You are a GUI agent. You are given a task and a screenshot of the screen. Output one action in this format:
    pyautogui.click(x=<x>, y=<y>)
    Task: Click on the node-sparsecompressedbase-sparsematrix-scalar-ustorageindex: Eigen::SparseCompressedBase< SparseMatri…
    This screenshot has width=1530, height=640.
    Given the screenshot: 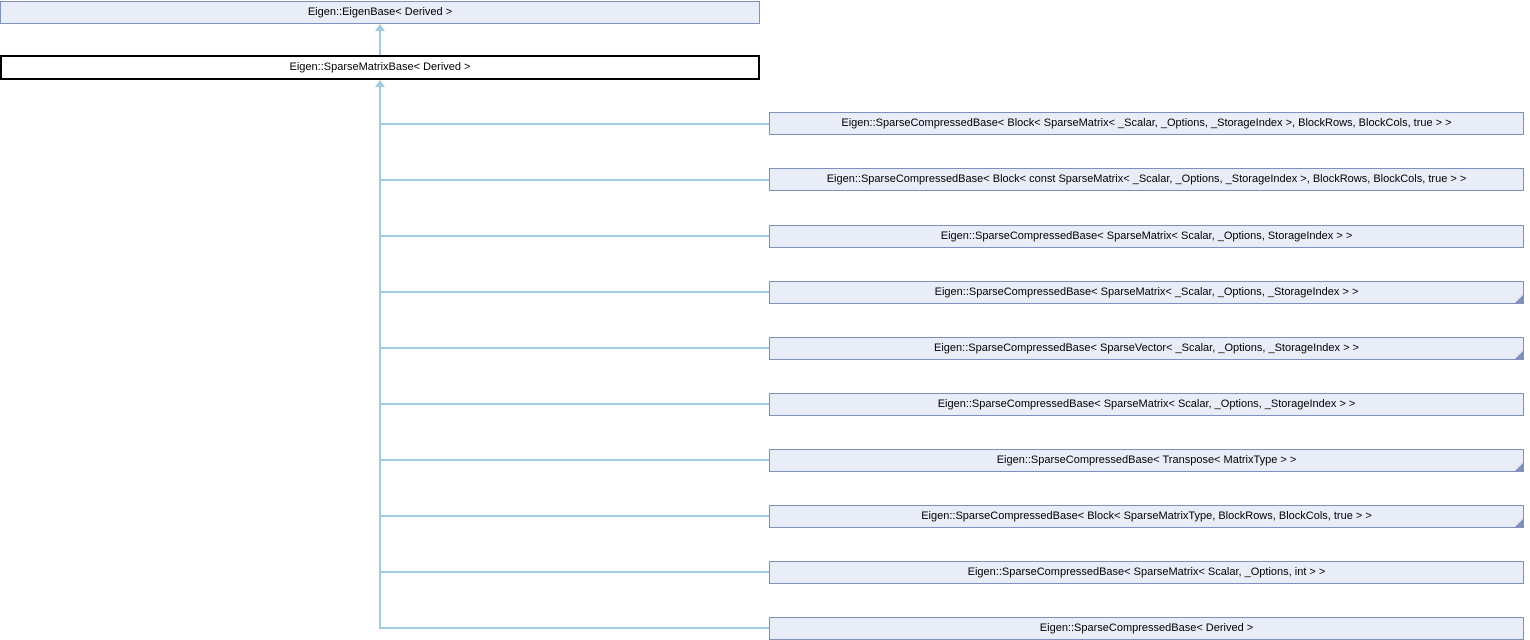 What is the action you would take?
    pyautogui.click(x=1146, y=404)
    